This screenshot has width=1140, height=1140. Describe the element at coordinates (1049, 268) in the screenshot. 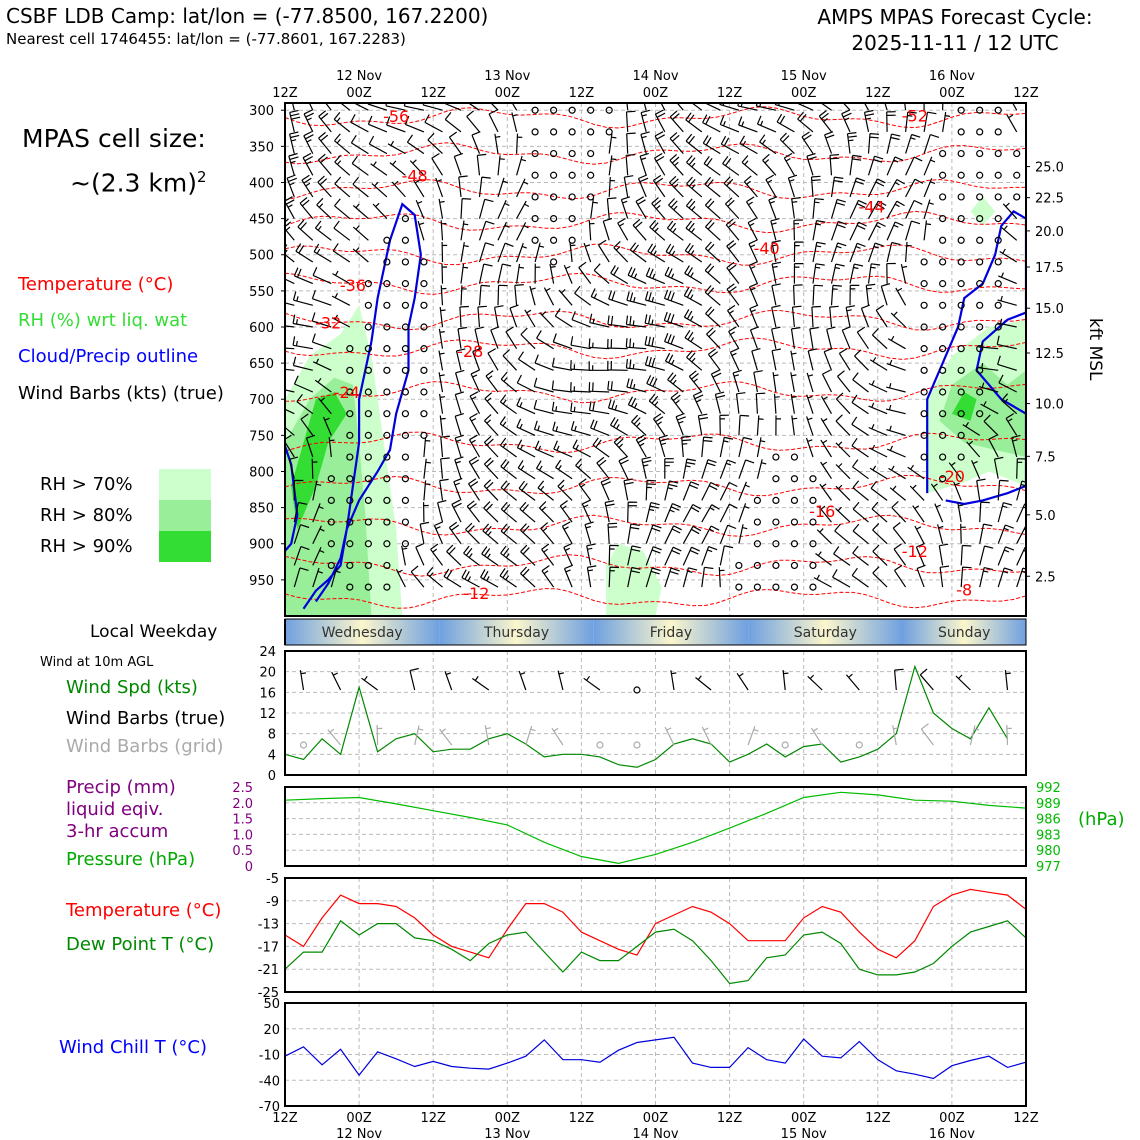

I see `ytick-height-17.5: 17.5` at that location.